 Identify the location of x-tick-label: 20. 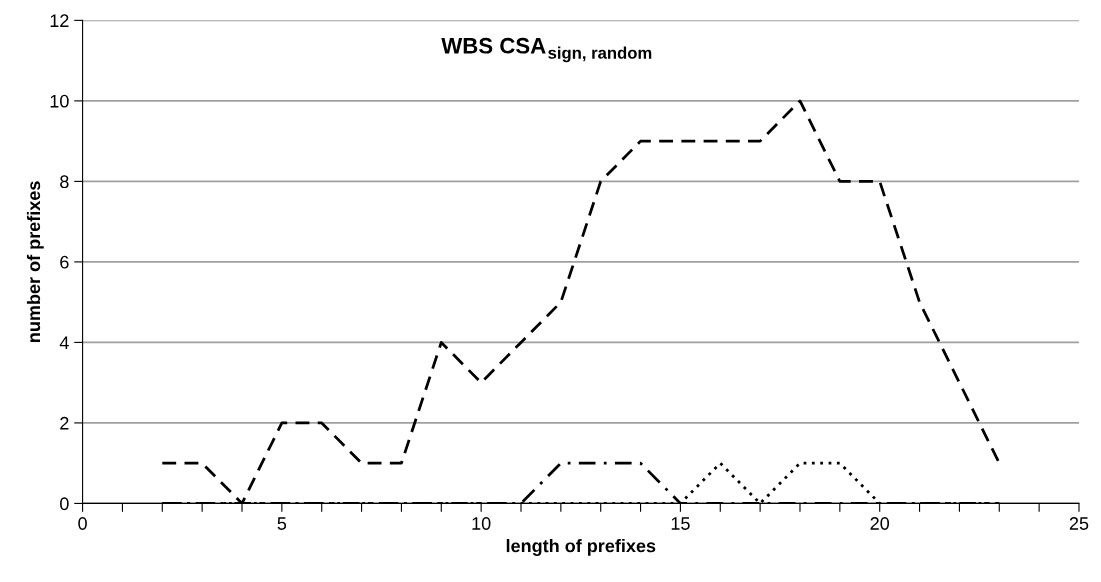
(880, 523).